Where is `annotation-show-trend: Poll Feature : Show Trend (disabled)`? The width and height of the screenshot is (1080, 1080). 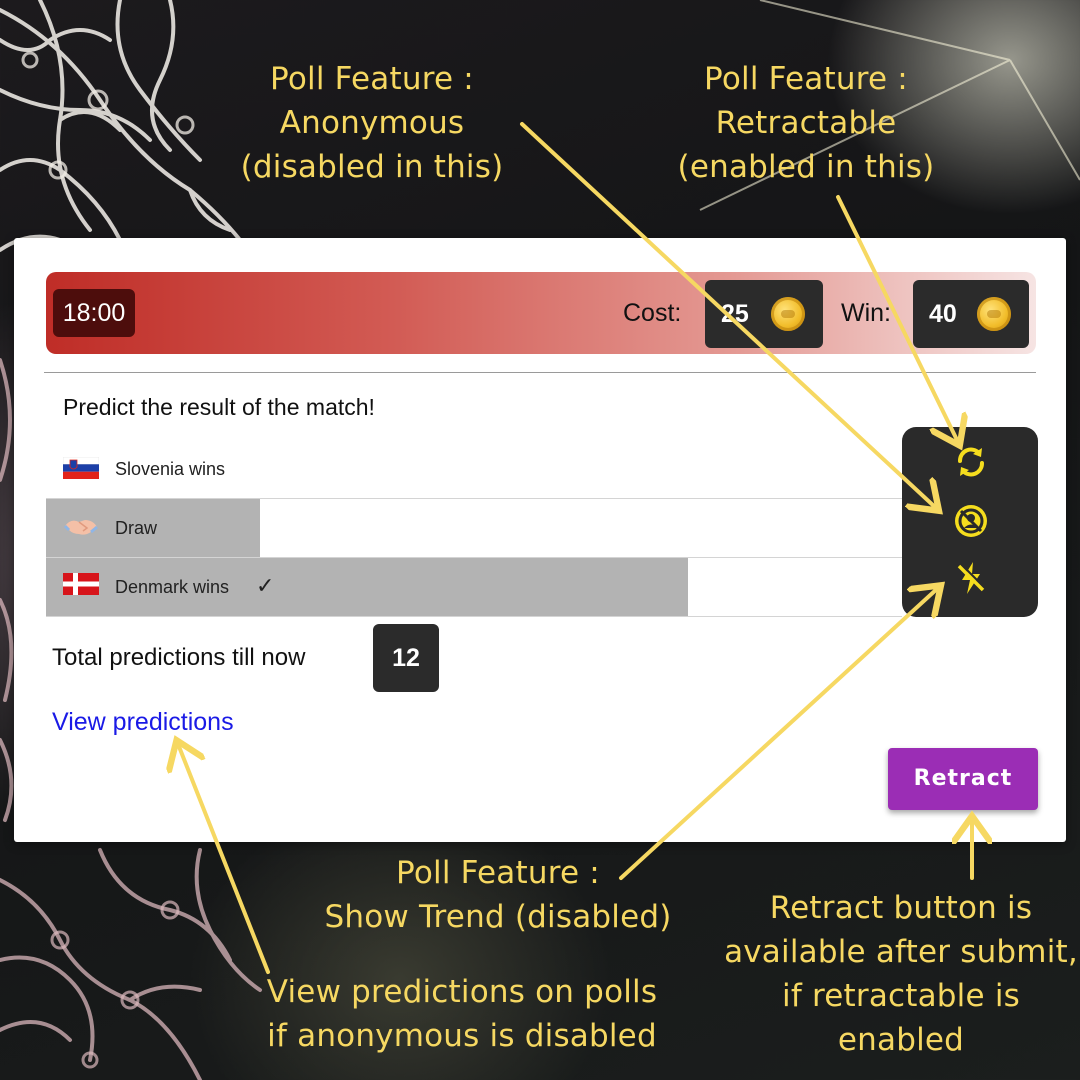 annotation-show-trend: Poll Feature : Show Trend (disabled) is located at coordinates (498, 895).